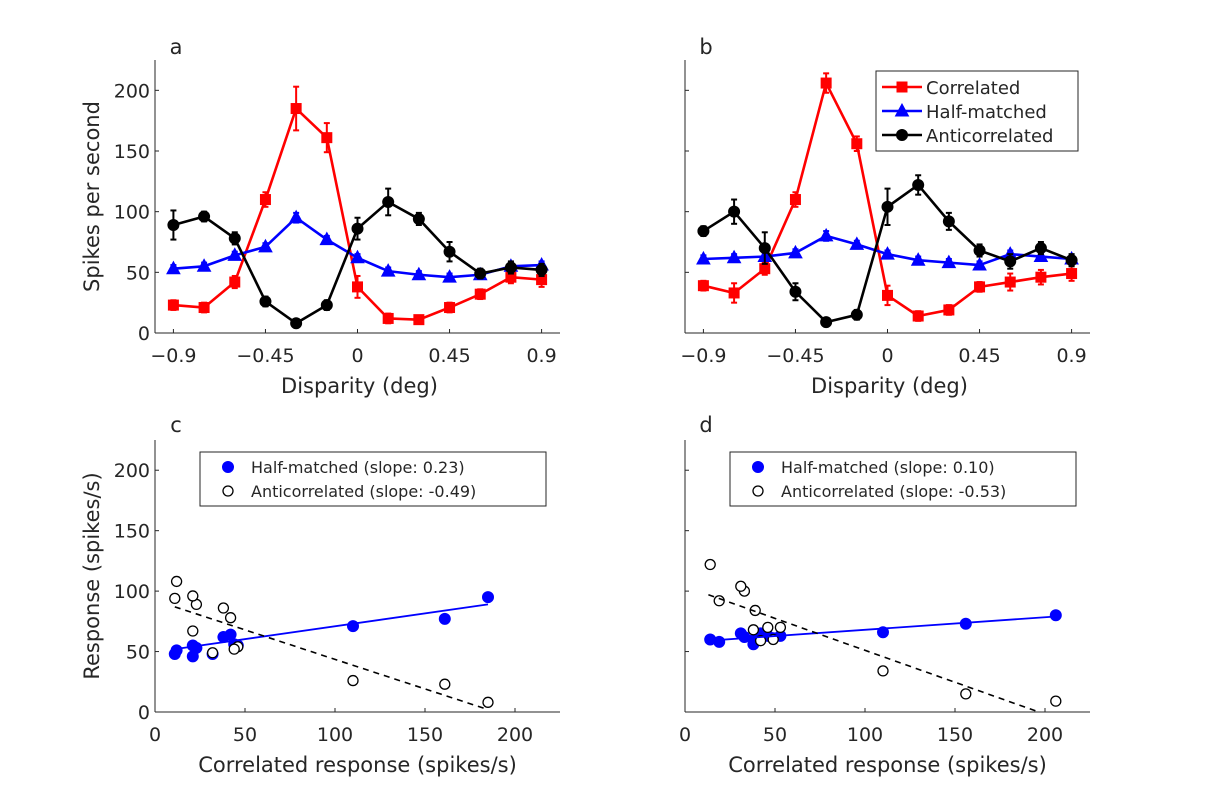 This screenshot has height=800, width=1206. Describe the element at coordinates (176, 425) in the screenshot. I see `panel-letter: c` at that location.